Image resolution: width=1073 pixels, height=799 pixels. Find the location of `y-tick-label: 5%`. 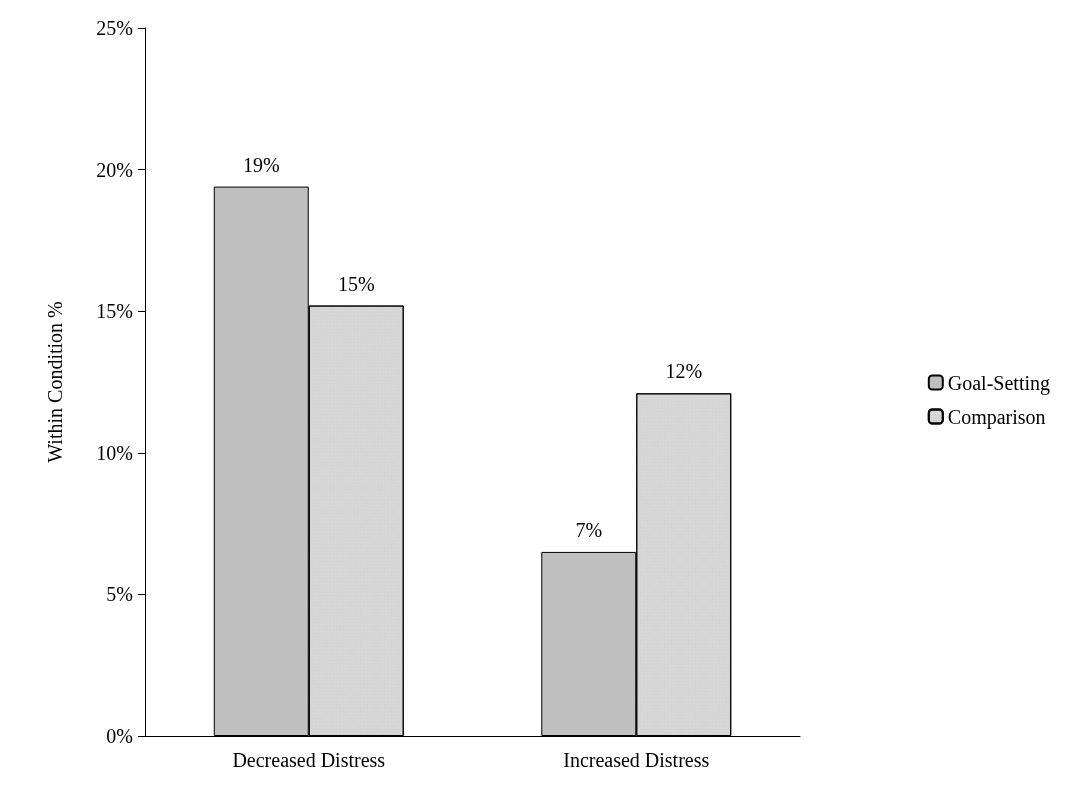

y-tick-label: 5% is located at coordinates (119, 594).